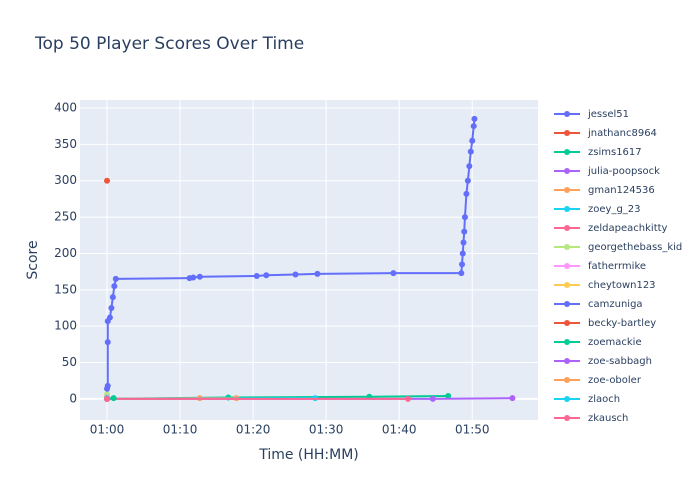 Image resolution: width=700 pixels, height=500 pixels. What do you see at coordinates (614, 209) in the screenshot?
I see `legend-label: zoey_g_23` at bounding box center [614, 209].